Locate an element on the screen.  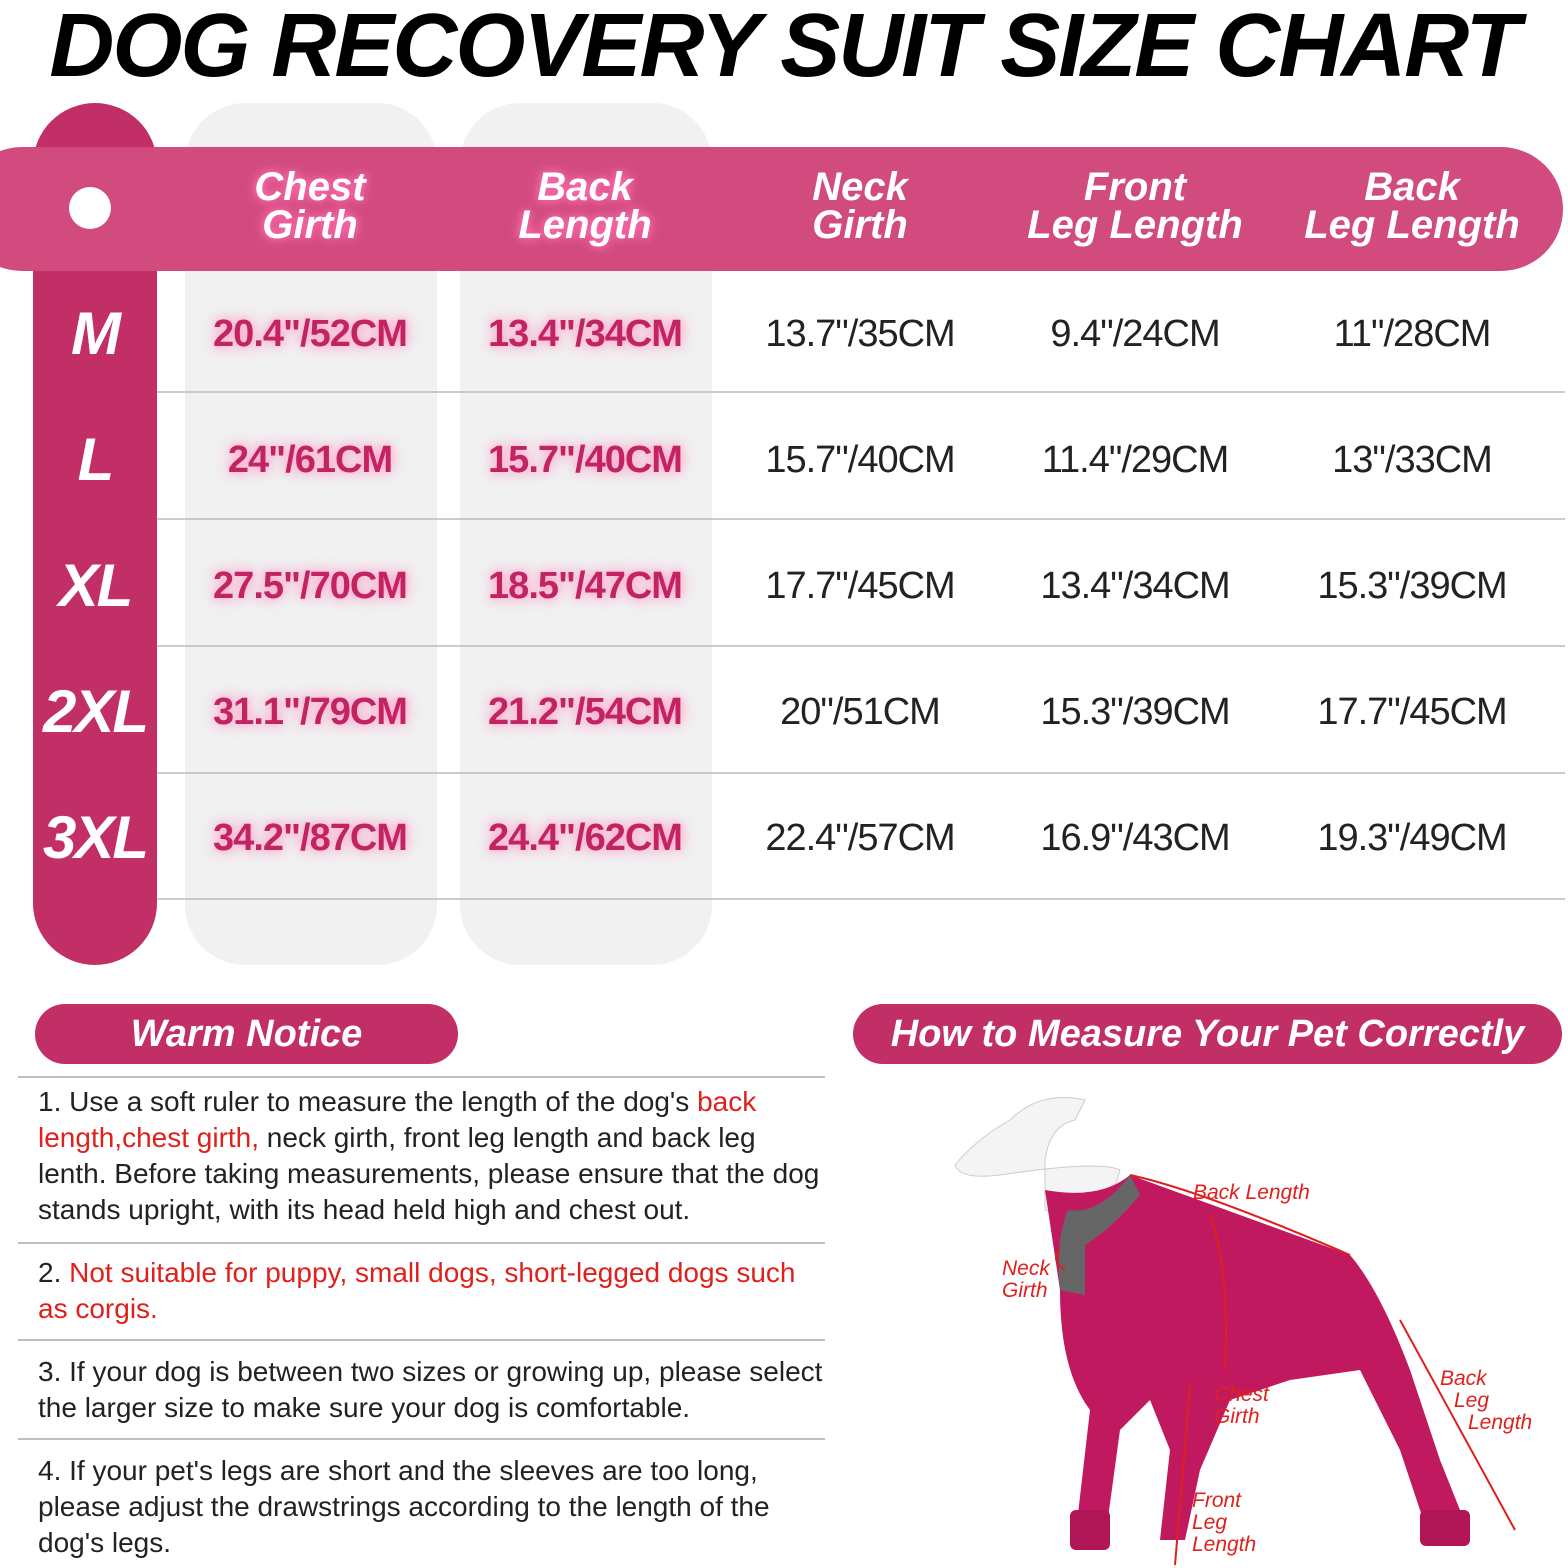
size-value: 22.4"/57CM is located at coordinates (860, 838).